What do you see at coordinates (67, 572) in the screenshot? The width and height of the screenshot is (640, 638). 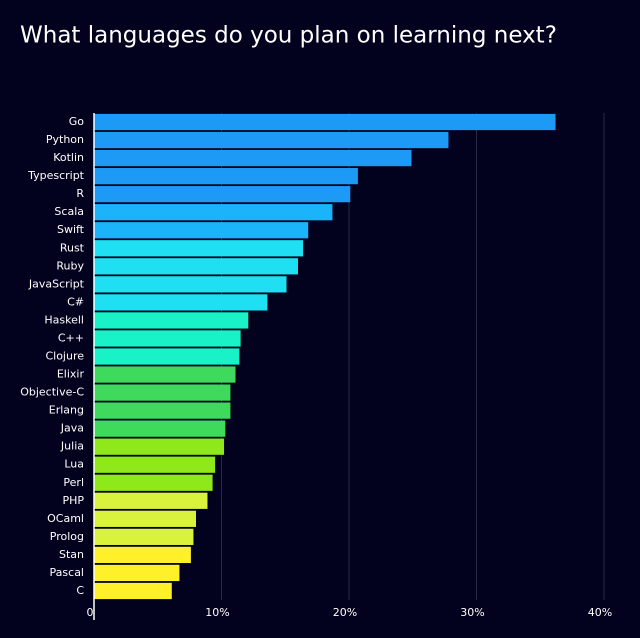 I see `y-tick-label: Pascal` at bounding box center [67, 572].